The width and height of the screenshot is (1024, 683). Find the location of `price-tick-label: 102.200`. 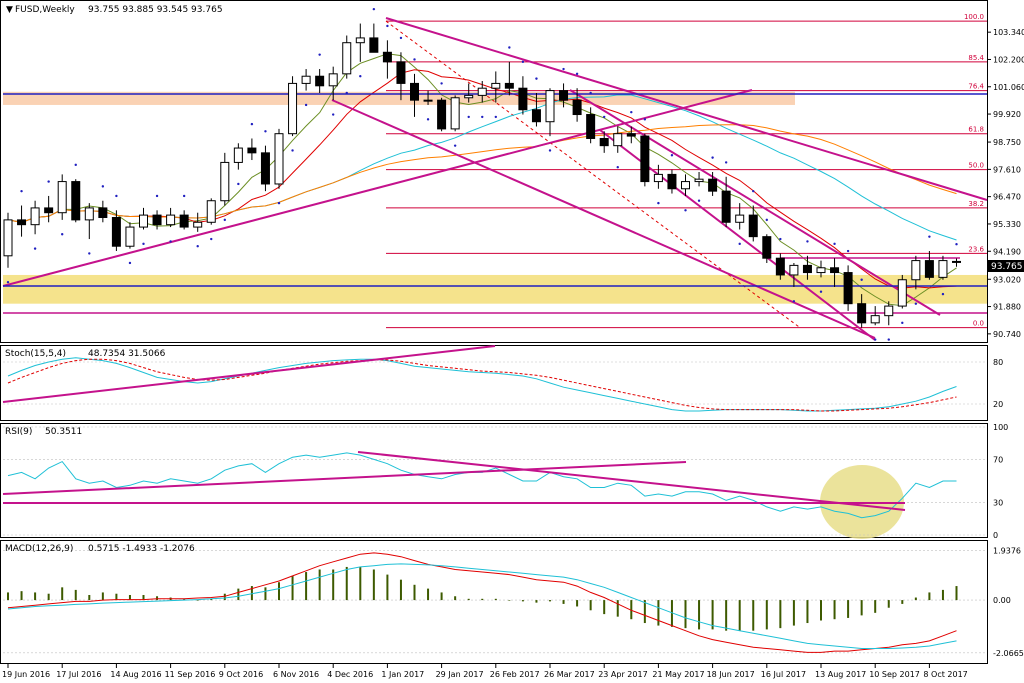

price-tick-label: 102.200 is located at coordinates (1008, 59).